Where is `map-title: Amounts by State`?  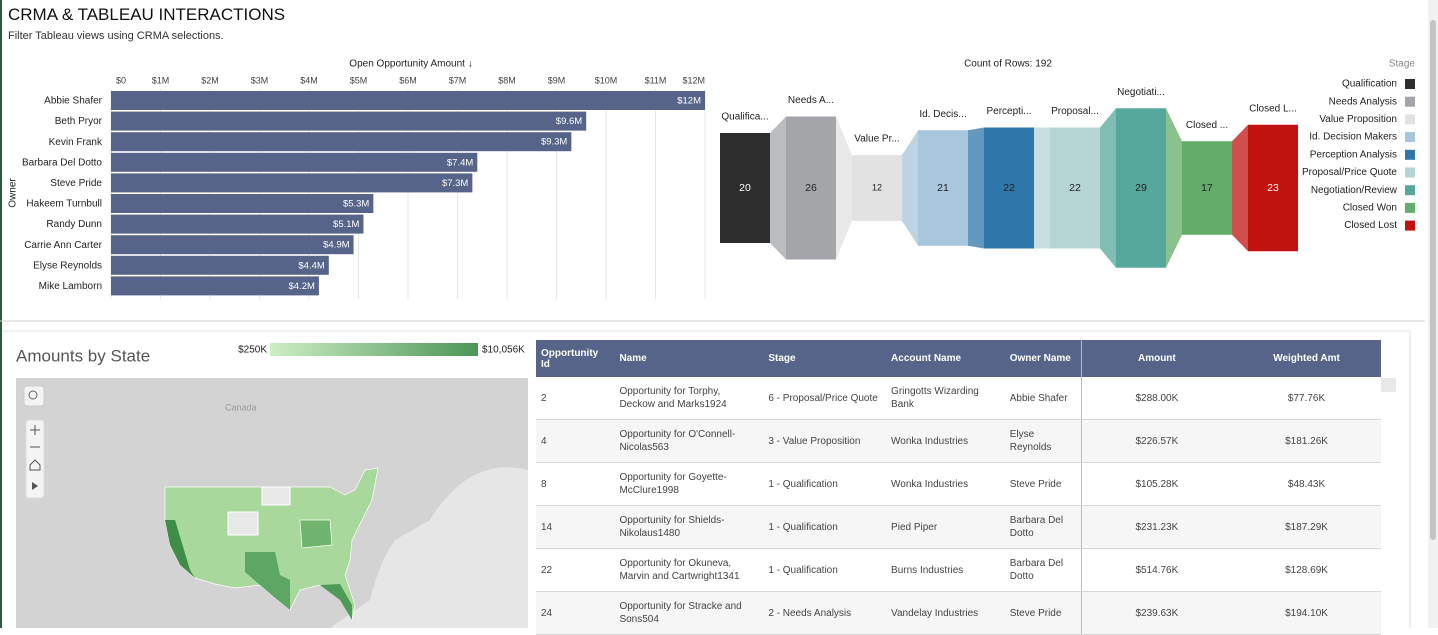 map-title: Amounts by State is located at coordinates (83, 355).